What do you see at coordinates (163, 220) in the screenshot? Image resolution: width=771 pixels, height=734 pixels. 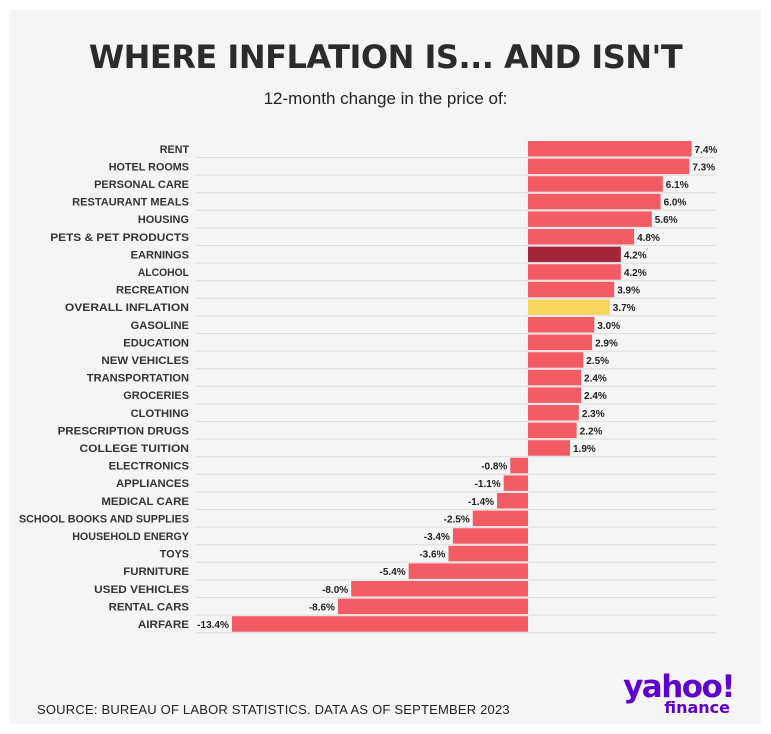 I see `category-label: HOUSING` at bounding box center [163, 220].